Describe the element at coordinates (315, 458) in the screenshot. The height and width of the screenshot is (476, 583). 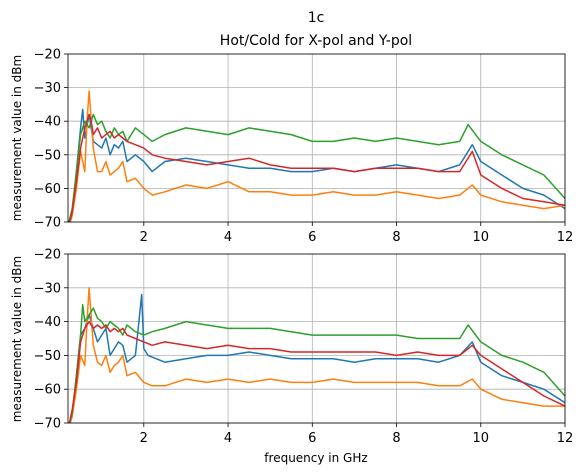
I see `x-axis-label: frequency in GHz` at that location.